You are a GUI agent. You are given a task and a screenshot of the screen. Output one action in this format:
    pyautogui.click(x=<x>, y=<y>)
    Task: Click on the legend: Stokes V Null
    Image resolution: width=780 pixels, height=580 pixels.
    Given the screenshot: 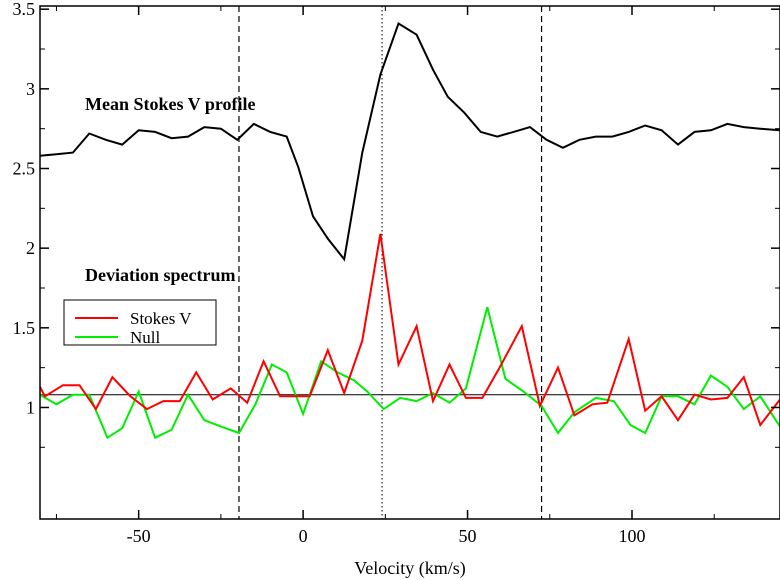 What is the action you would take?
    pyautogui.click(x=140, y=323)
    